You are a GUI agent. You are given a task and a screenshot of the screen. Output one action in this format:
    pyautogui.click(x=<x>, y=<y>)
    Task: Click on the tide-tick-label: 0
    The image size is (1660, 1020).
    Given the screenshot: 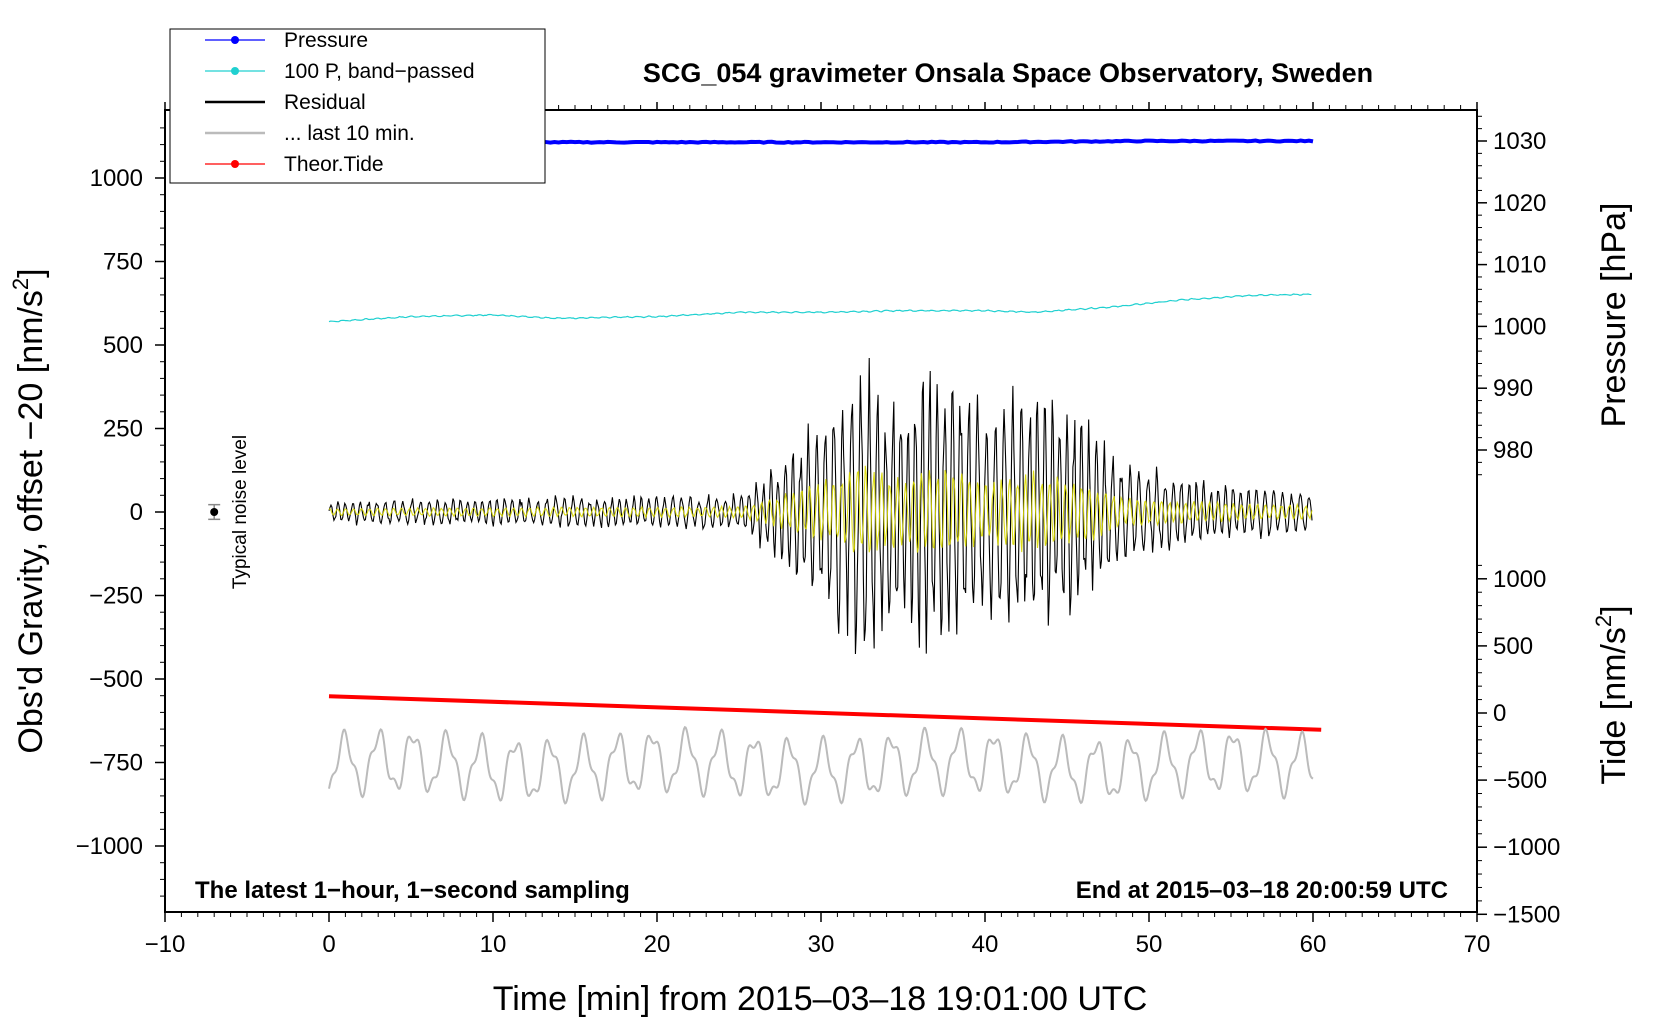 What is the action you would take?
    pyautogui.click(x=1499, y=713)
    